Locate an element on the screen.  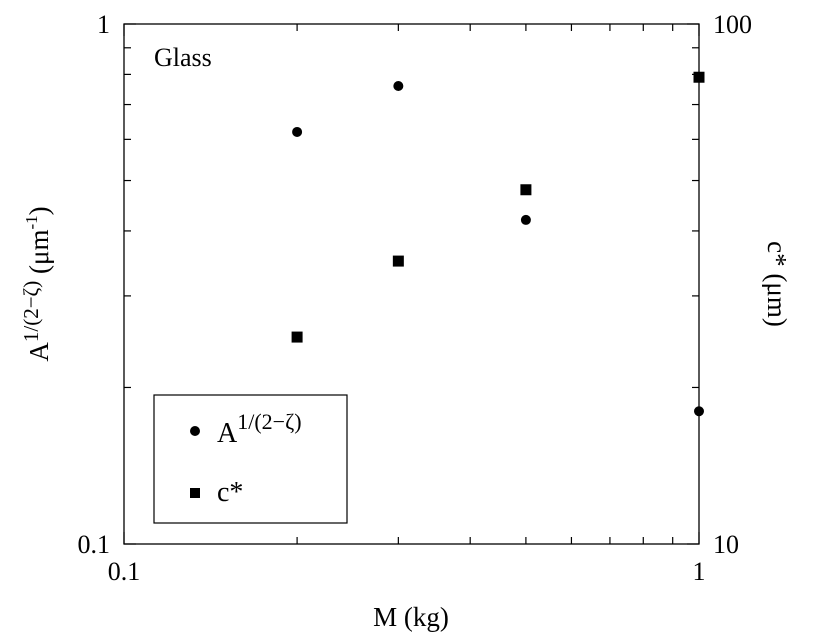
legend-label-a-sup: 1/(2−ζ) is located at coordinates (269, 421).